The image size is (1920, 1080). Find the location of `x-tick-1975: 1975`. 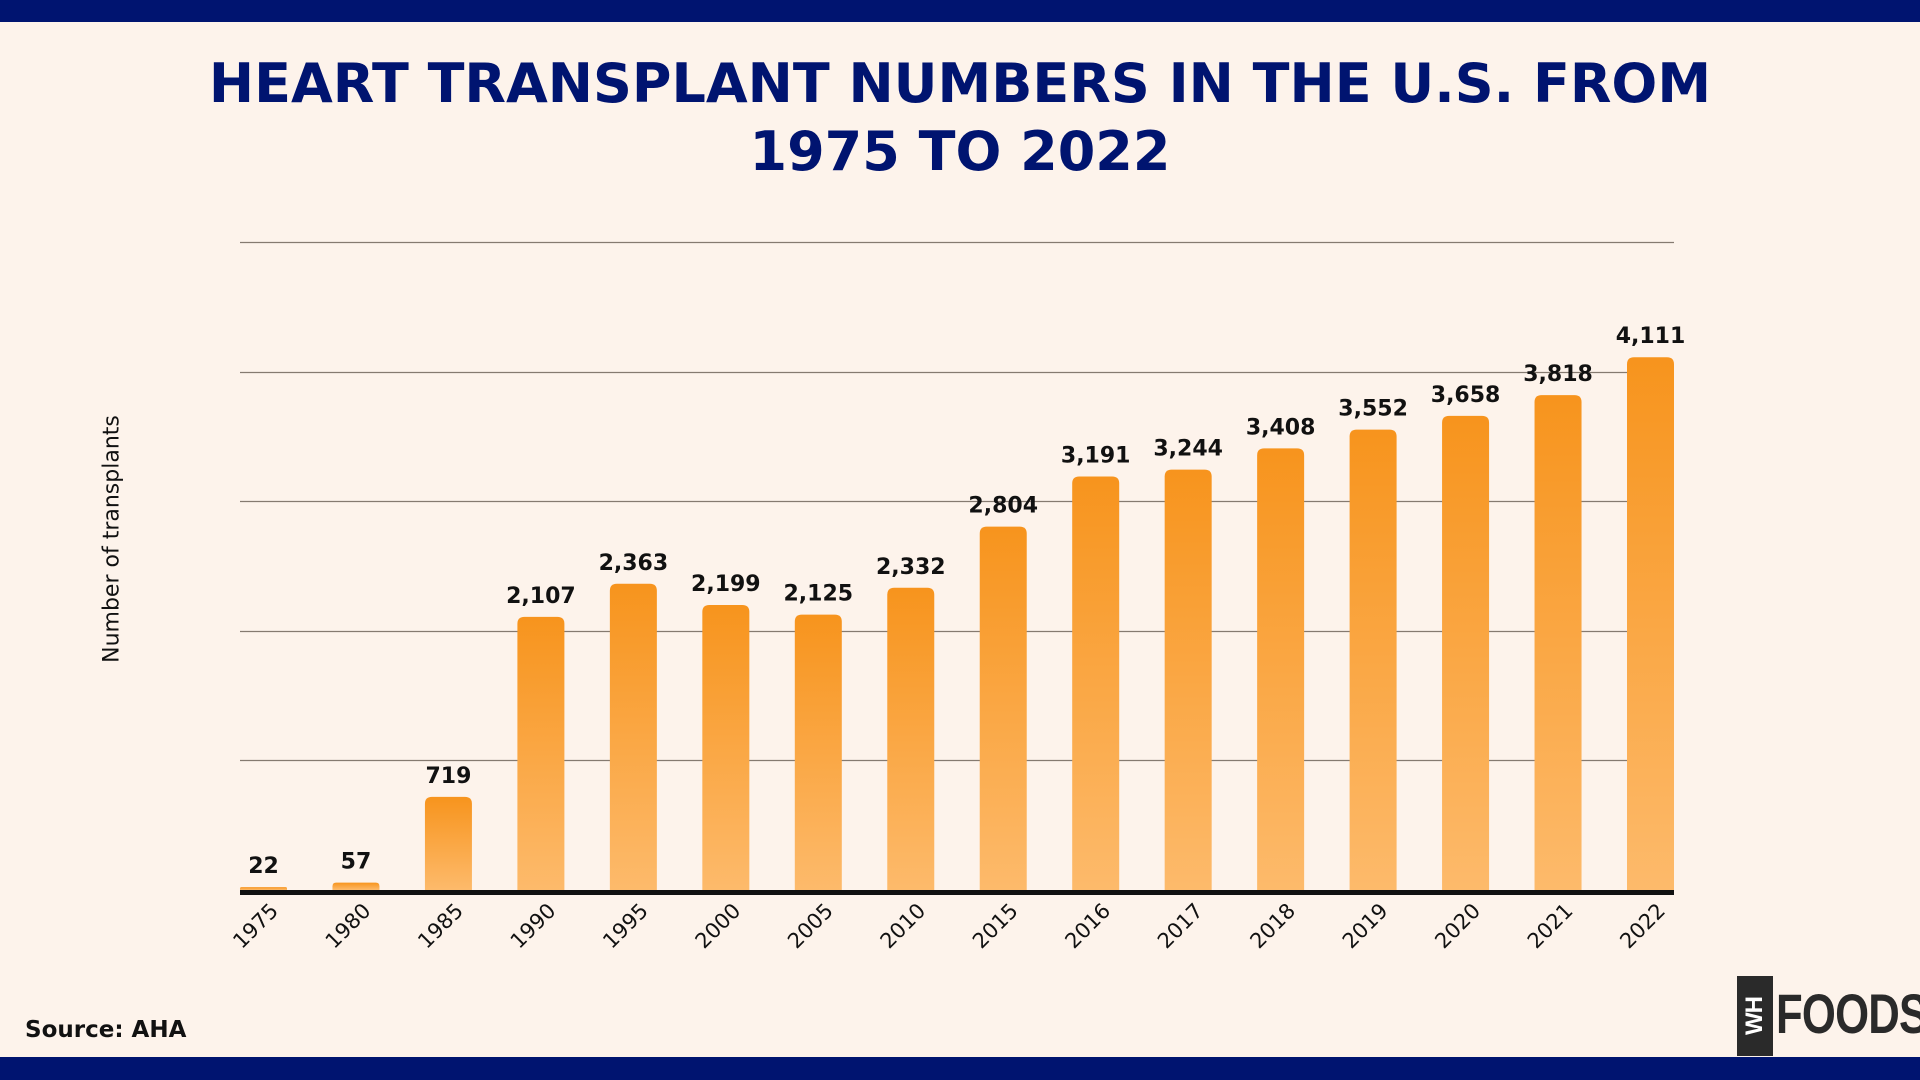

x-tick-1975: 1975 is located at coordinates (255, 926).